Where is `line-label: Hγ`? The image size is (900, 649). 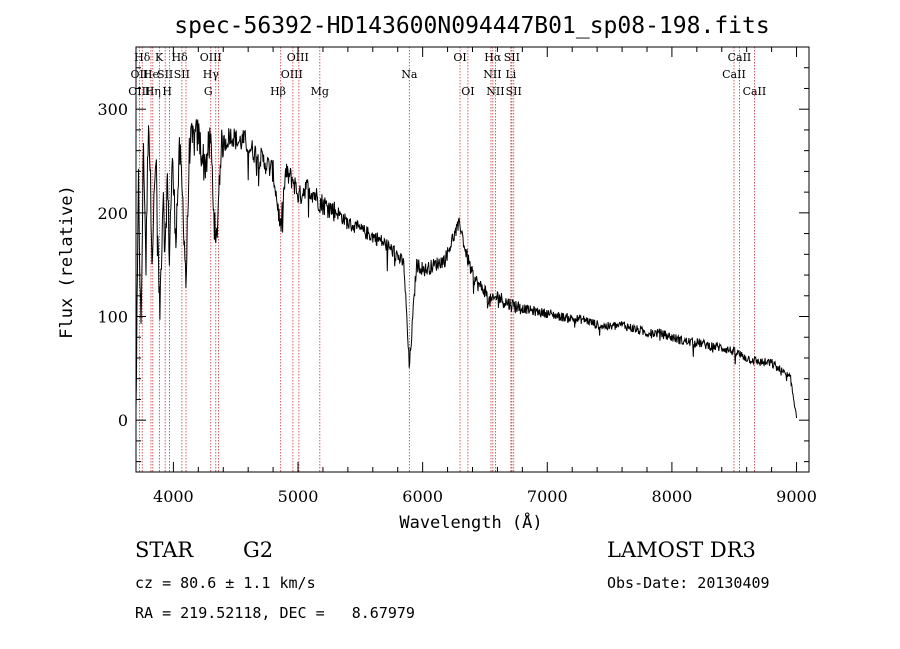
line-label: Hγ is located at coordinates (211, 74).